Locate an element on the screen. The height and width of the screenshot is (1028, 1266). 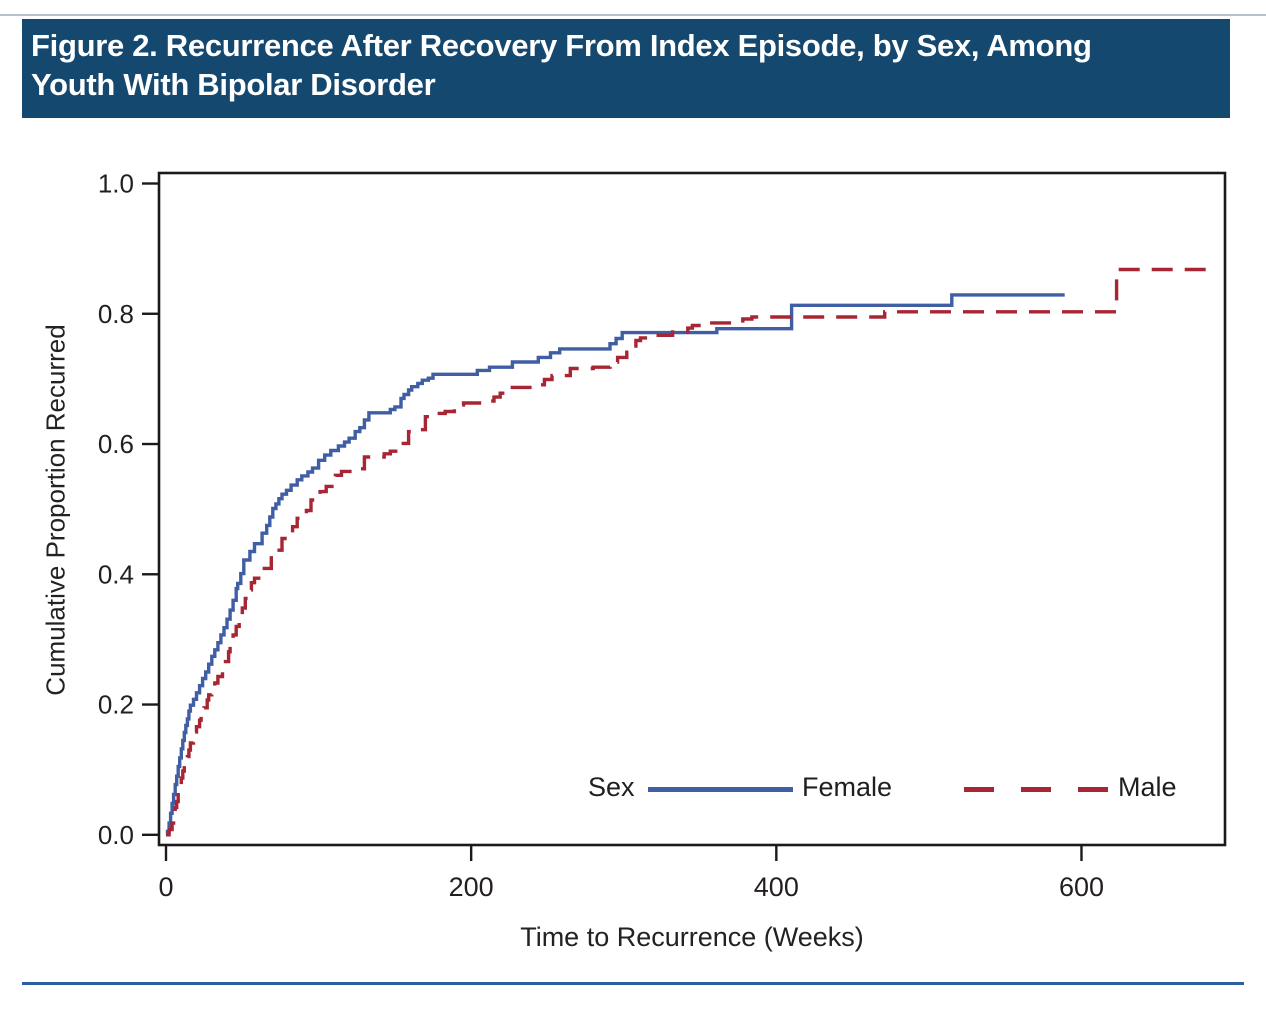
y-tick-label: 0.4 is located at coordinates (116, 574).